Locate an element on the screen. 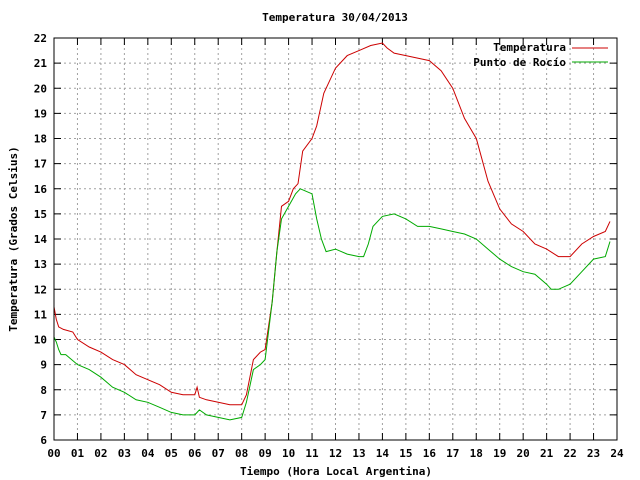 This screenshot has height=480, width=640. x-tick-label: 08 is located at coordinates (241, 453).